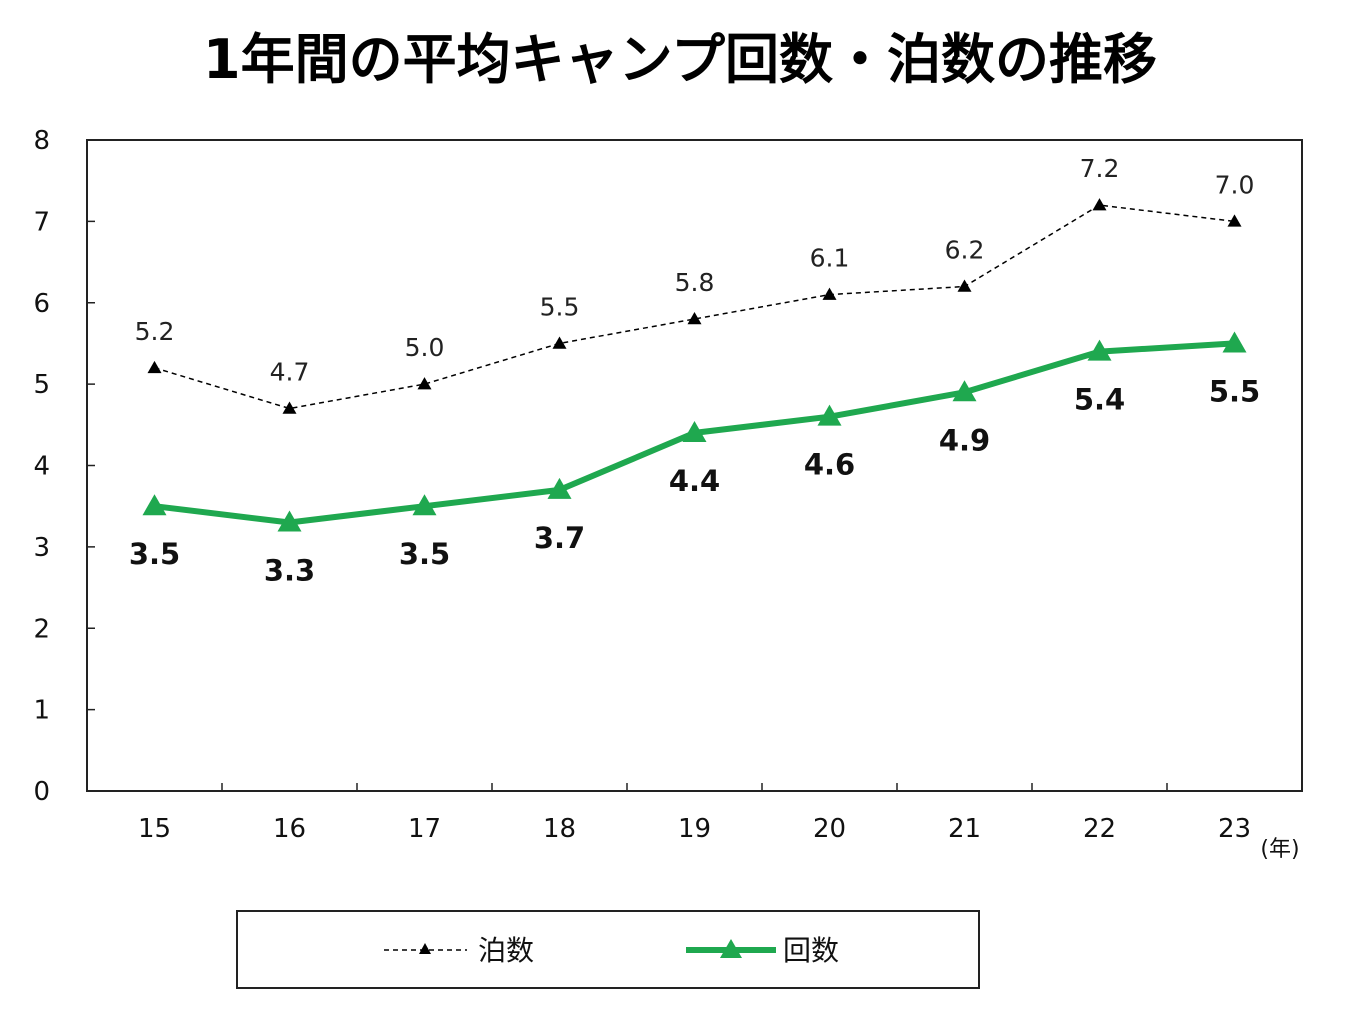 The image size is (1356, 1022). What do you see at coordinates (1099, 829) in the screenshot?
I see `x-tick-label: 22` at bounding box center [1099, 829].